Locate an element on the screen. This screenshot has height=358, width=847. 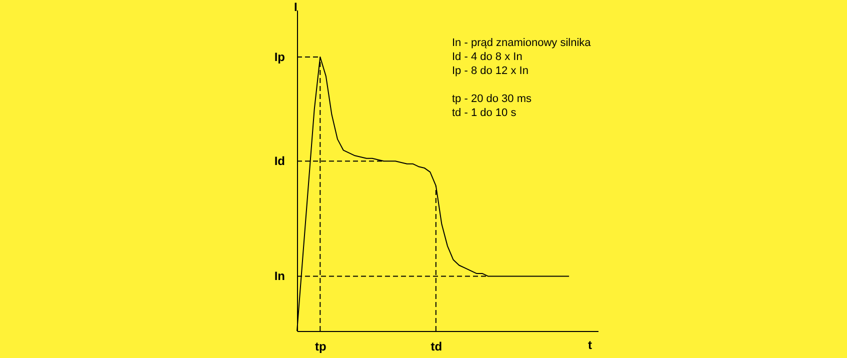
text: In - prąd znamionowy silnika is located at coordinates (521, 43).